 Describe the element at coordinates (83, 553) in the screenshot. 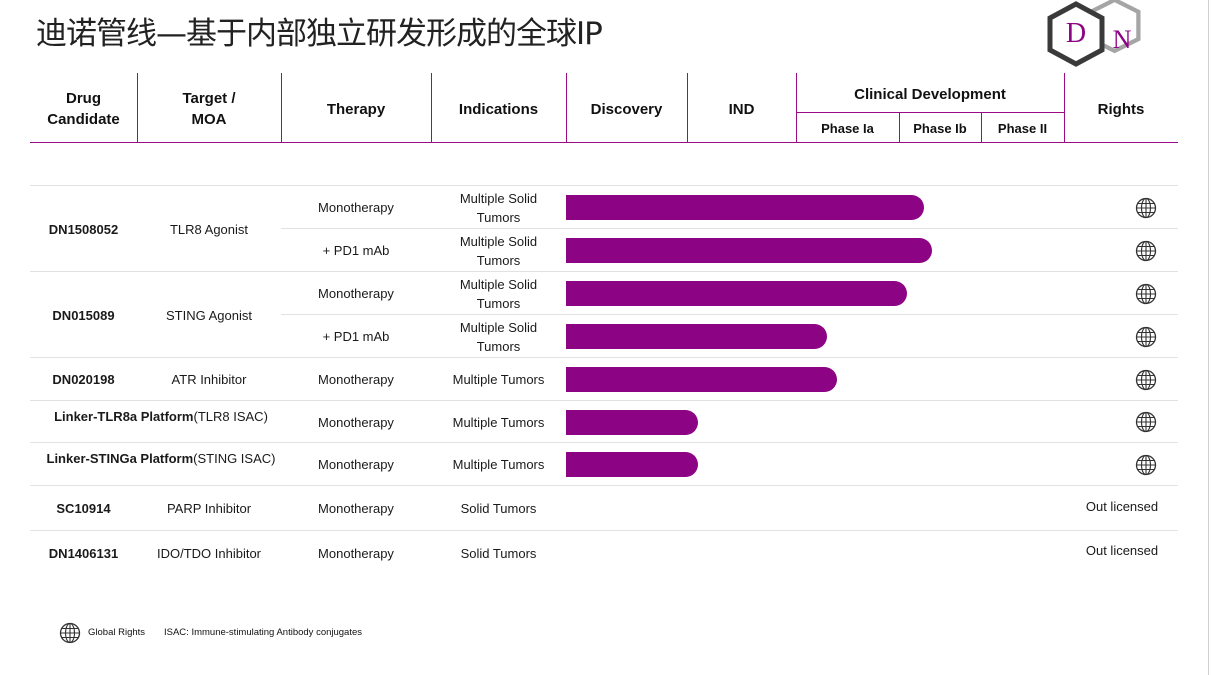

I see `drug-candidate: DN1406131` at that location.